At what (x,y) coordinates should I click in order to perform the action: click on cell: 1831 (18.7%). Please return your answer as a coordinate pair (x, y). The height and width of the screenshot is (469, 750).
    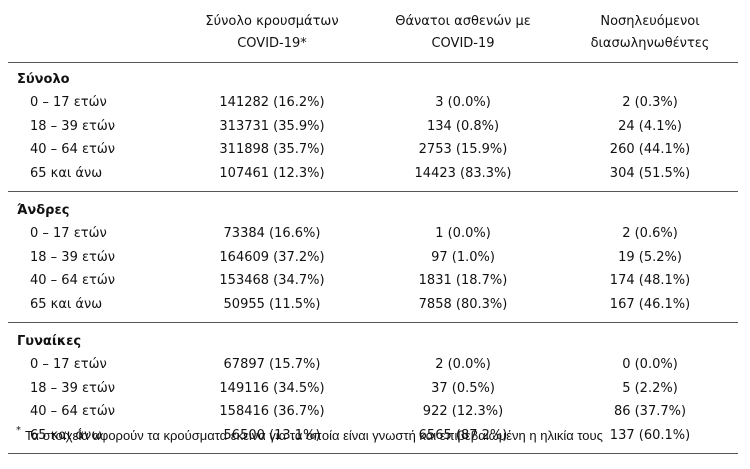
    Looking at the image, I should click on (463, 280).